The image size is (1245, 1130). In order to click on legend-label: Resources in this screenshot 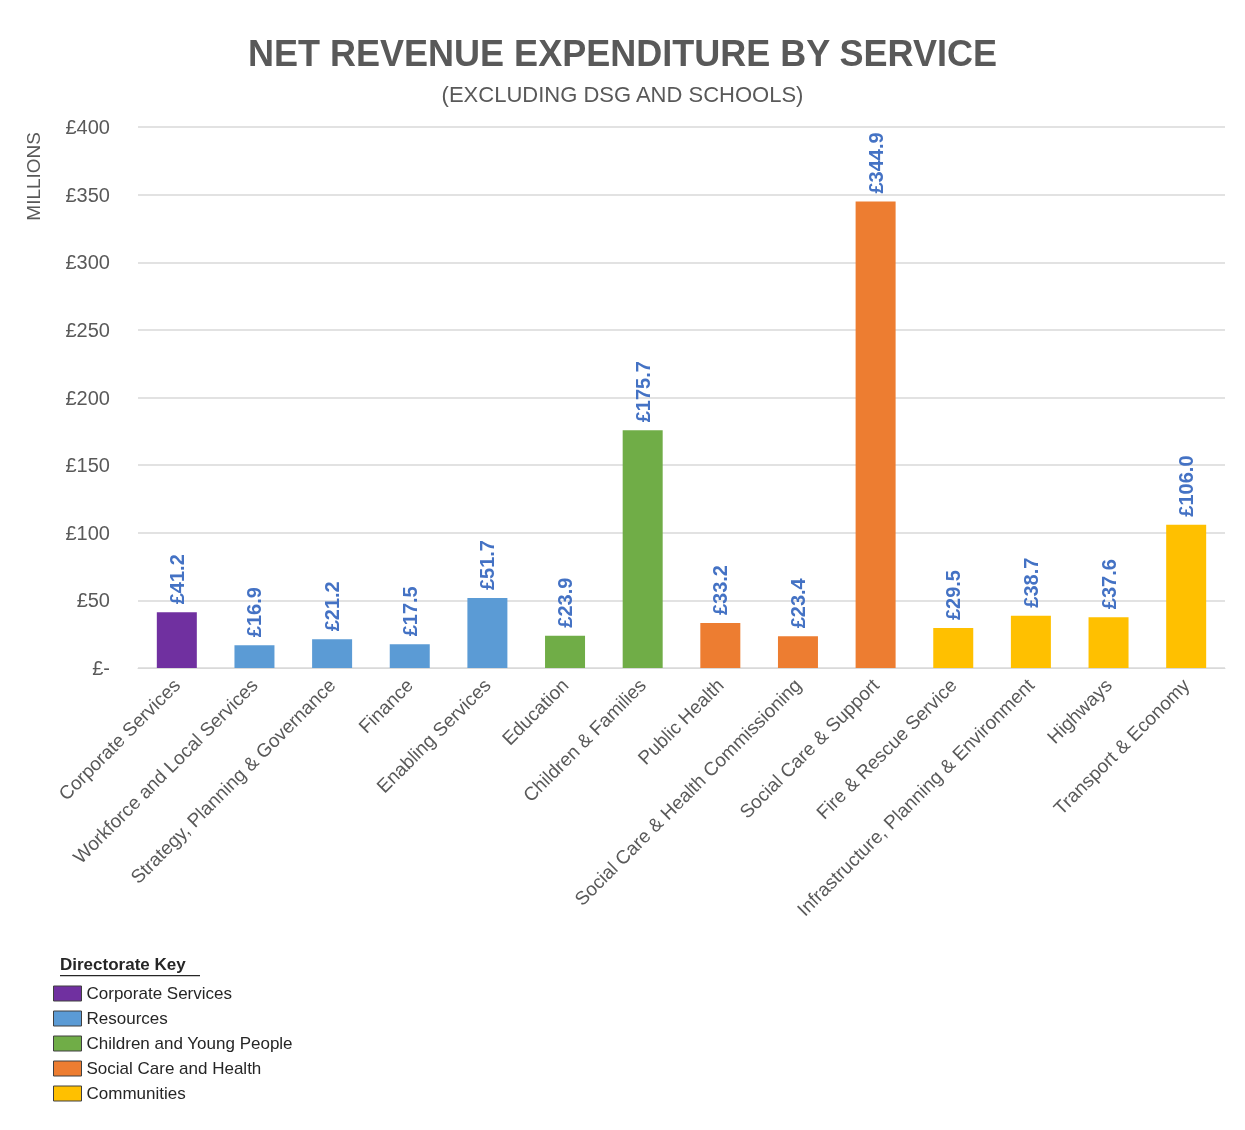, I will do `click(127, 1018)`.